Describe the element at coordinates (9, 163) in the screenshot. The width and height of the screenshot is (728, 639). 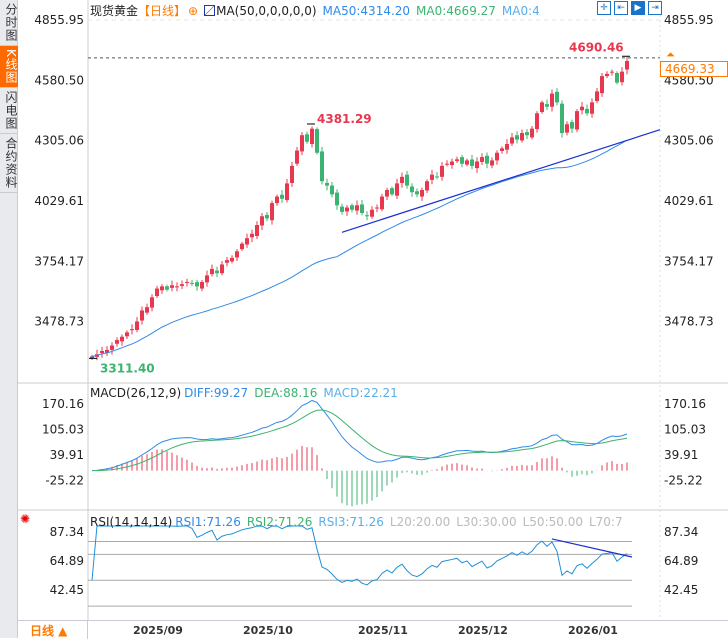
I see `tab-contract-info: 合约资料` at that location.